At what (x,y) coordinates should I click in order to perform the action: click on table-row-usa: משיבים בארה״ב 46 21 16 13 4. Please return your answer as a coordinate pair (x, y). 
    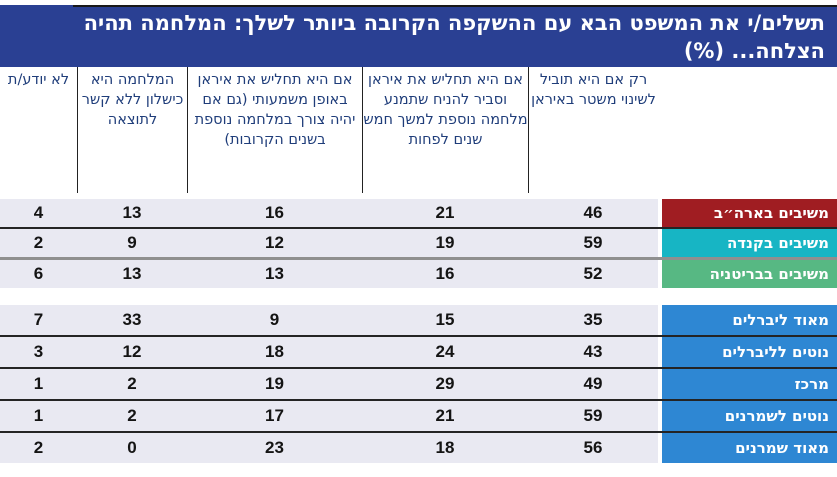
    Looking at the image, I should click on (418, 214).